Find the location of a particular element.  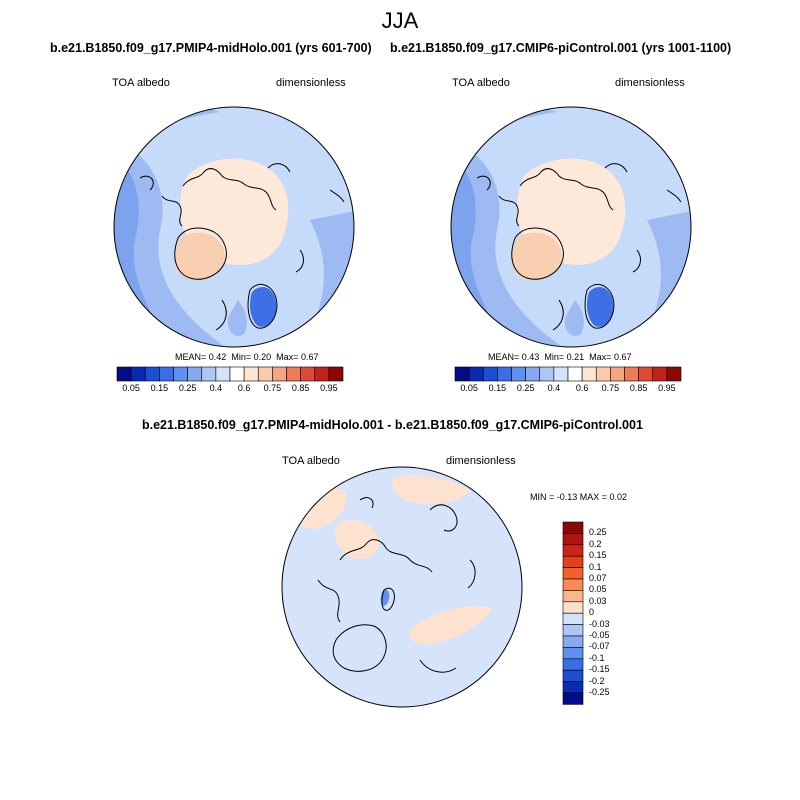

colorbar-tick-label: 0.03 is located at coordinates (598, 600).